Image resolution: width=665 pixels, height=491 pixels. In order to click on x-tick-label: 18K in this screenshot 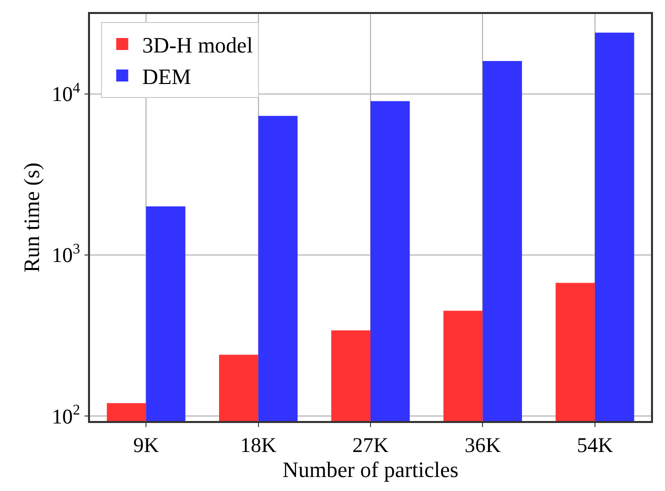, I will do `click(258, 444)`.